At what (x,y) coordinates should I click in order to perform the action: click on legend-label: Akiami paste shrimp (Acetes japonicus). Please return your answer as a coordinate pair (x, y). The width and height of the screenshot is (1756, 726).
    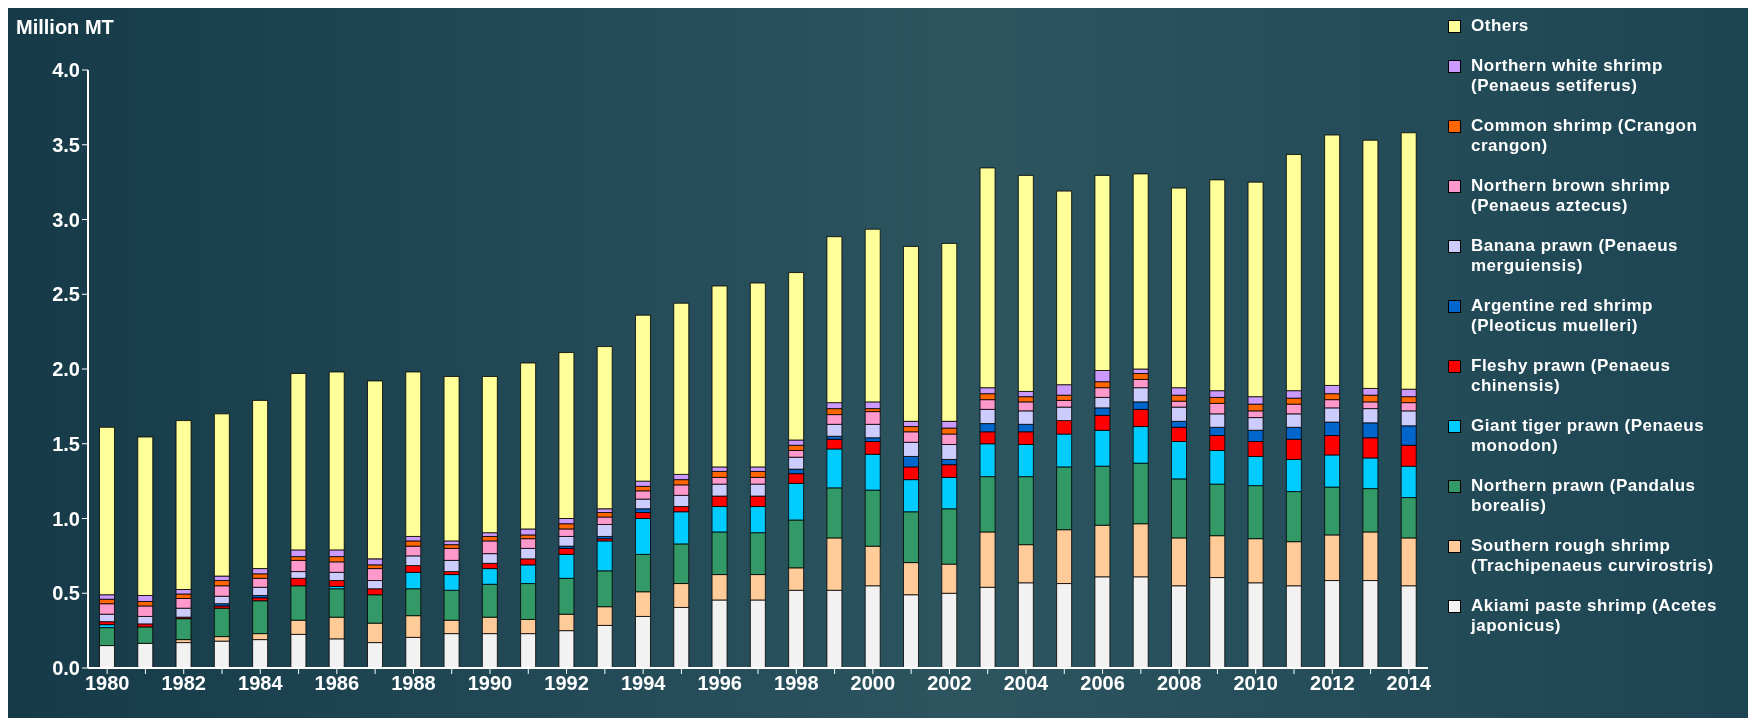
    Looking at the image, I should click on (1594, 616).